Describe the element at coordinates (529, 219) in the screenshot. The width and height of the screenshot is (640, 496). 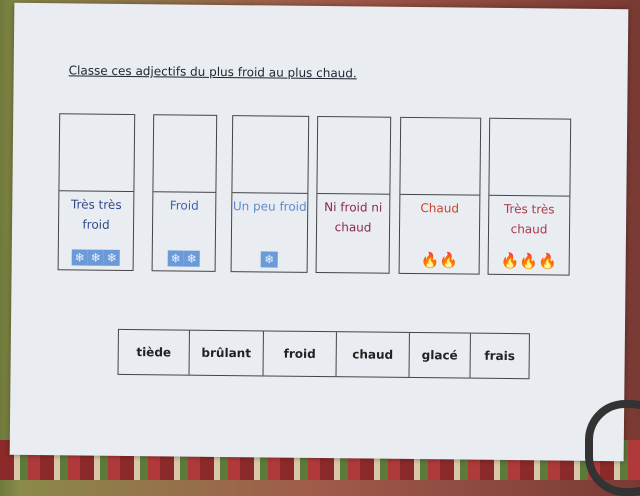
I see `column-label: Très très chaud` at that location.